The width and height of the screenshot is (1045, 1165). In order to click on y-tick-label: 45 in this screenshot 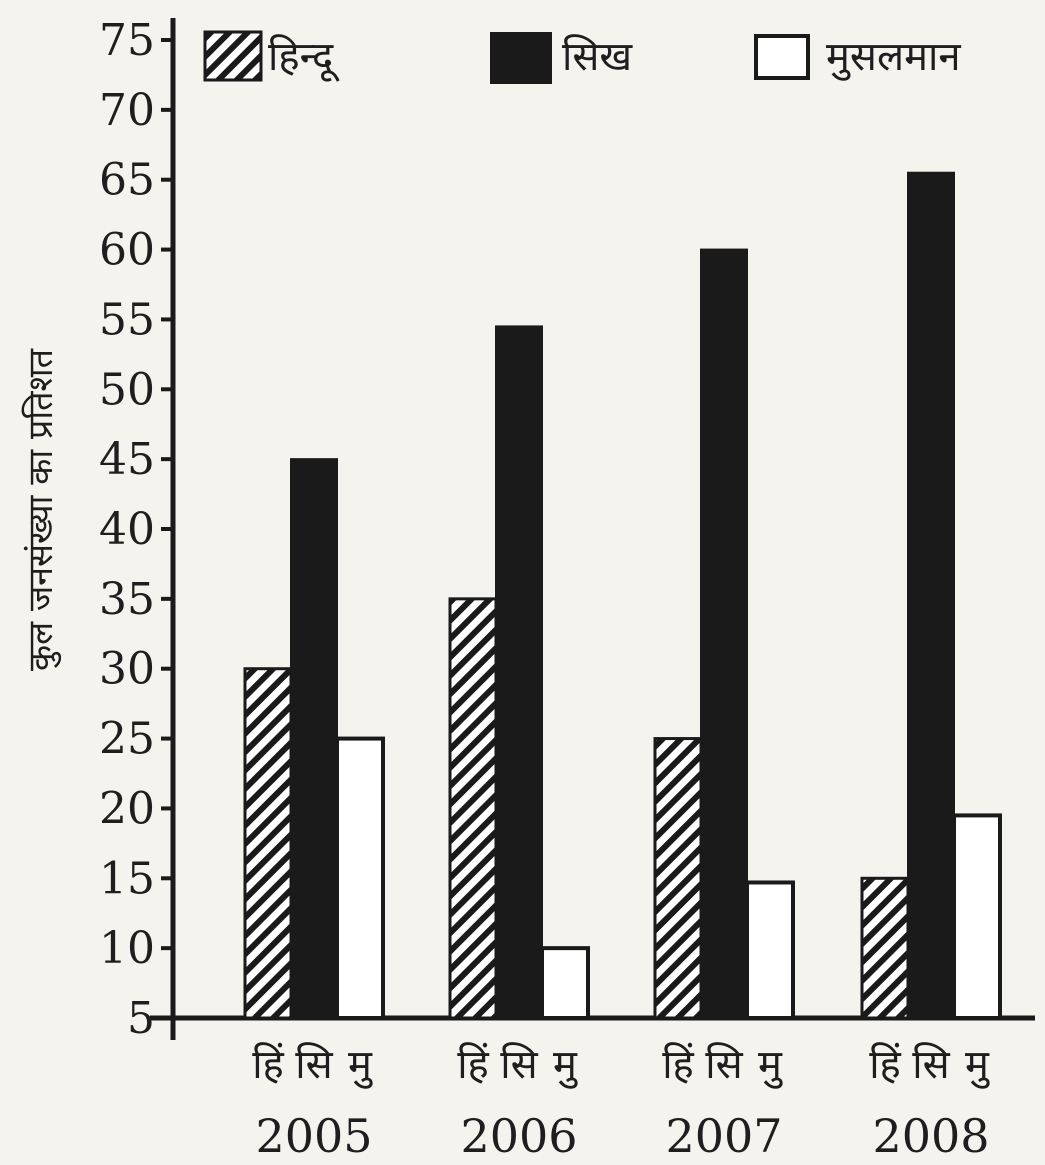, I will do `click(127, 459)`.